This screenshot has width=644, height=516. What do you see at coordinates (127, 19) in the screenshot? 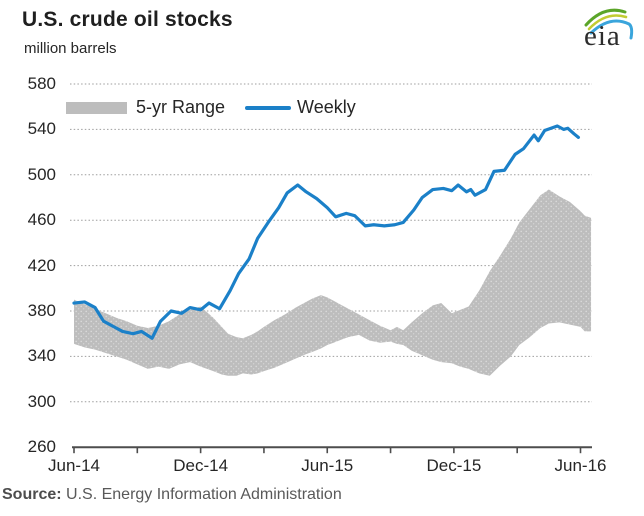
I see `chart-title: U.S. crude oil stocks` at bounding box center [127, 19].